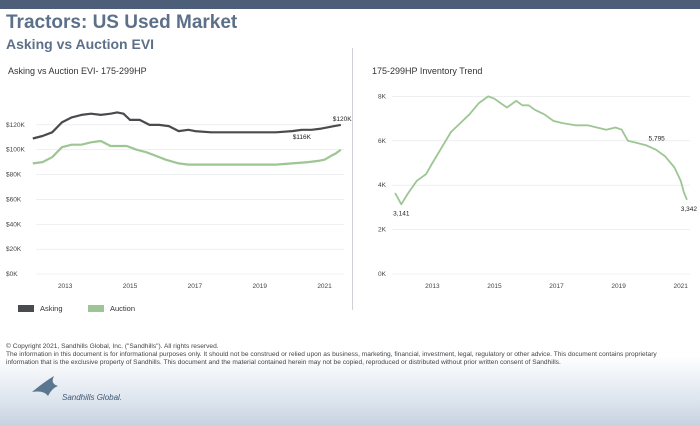  I want to click on panel-divider, so click(352, 179).